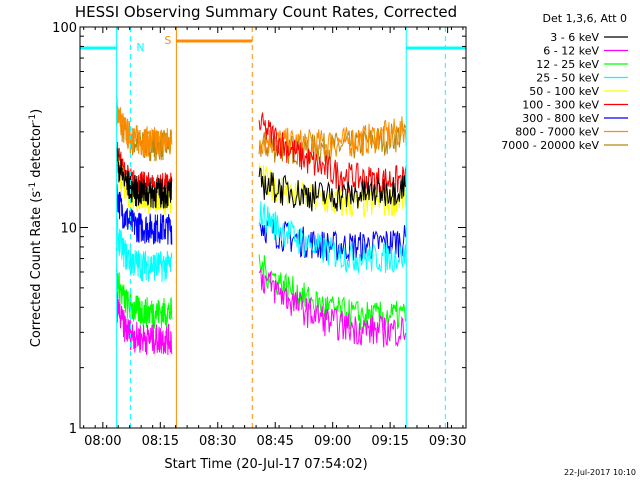 Image resolution: width=640 pixels, height=480 pixels. Describe the element at coordinates (567, 78) in the screenshot. I see `legend-label-3: 25 - 50 keV` at that location.